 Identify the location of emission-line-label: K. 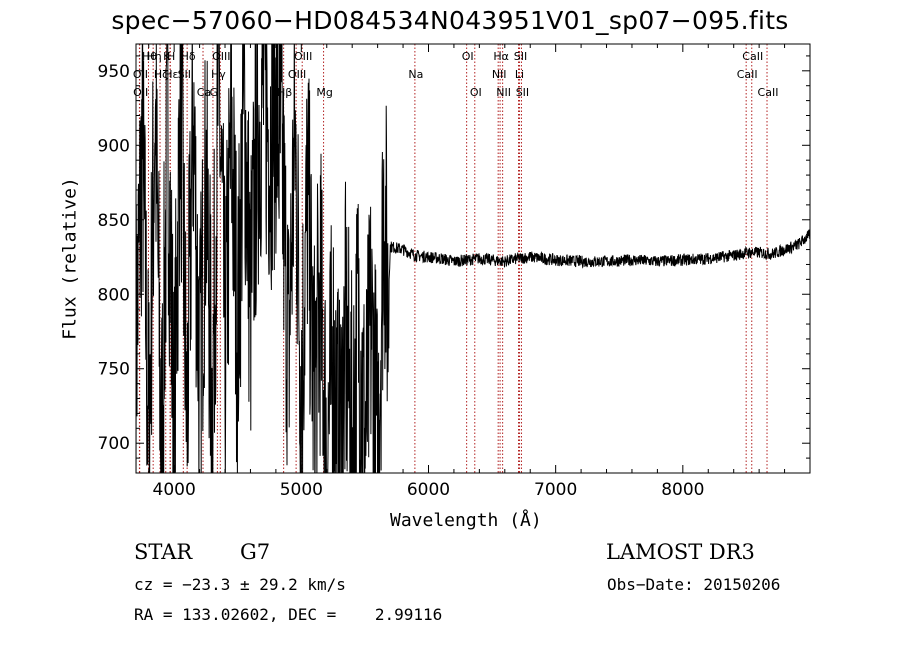
(167, 56).